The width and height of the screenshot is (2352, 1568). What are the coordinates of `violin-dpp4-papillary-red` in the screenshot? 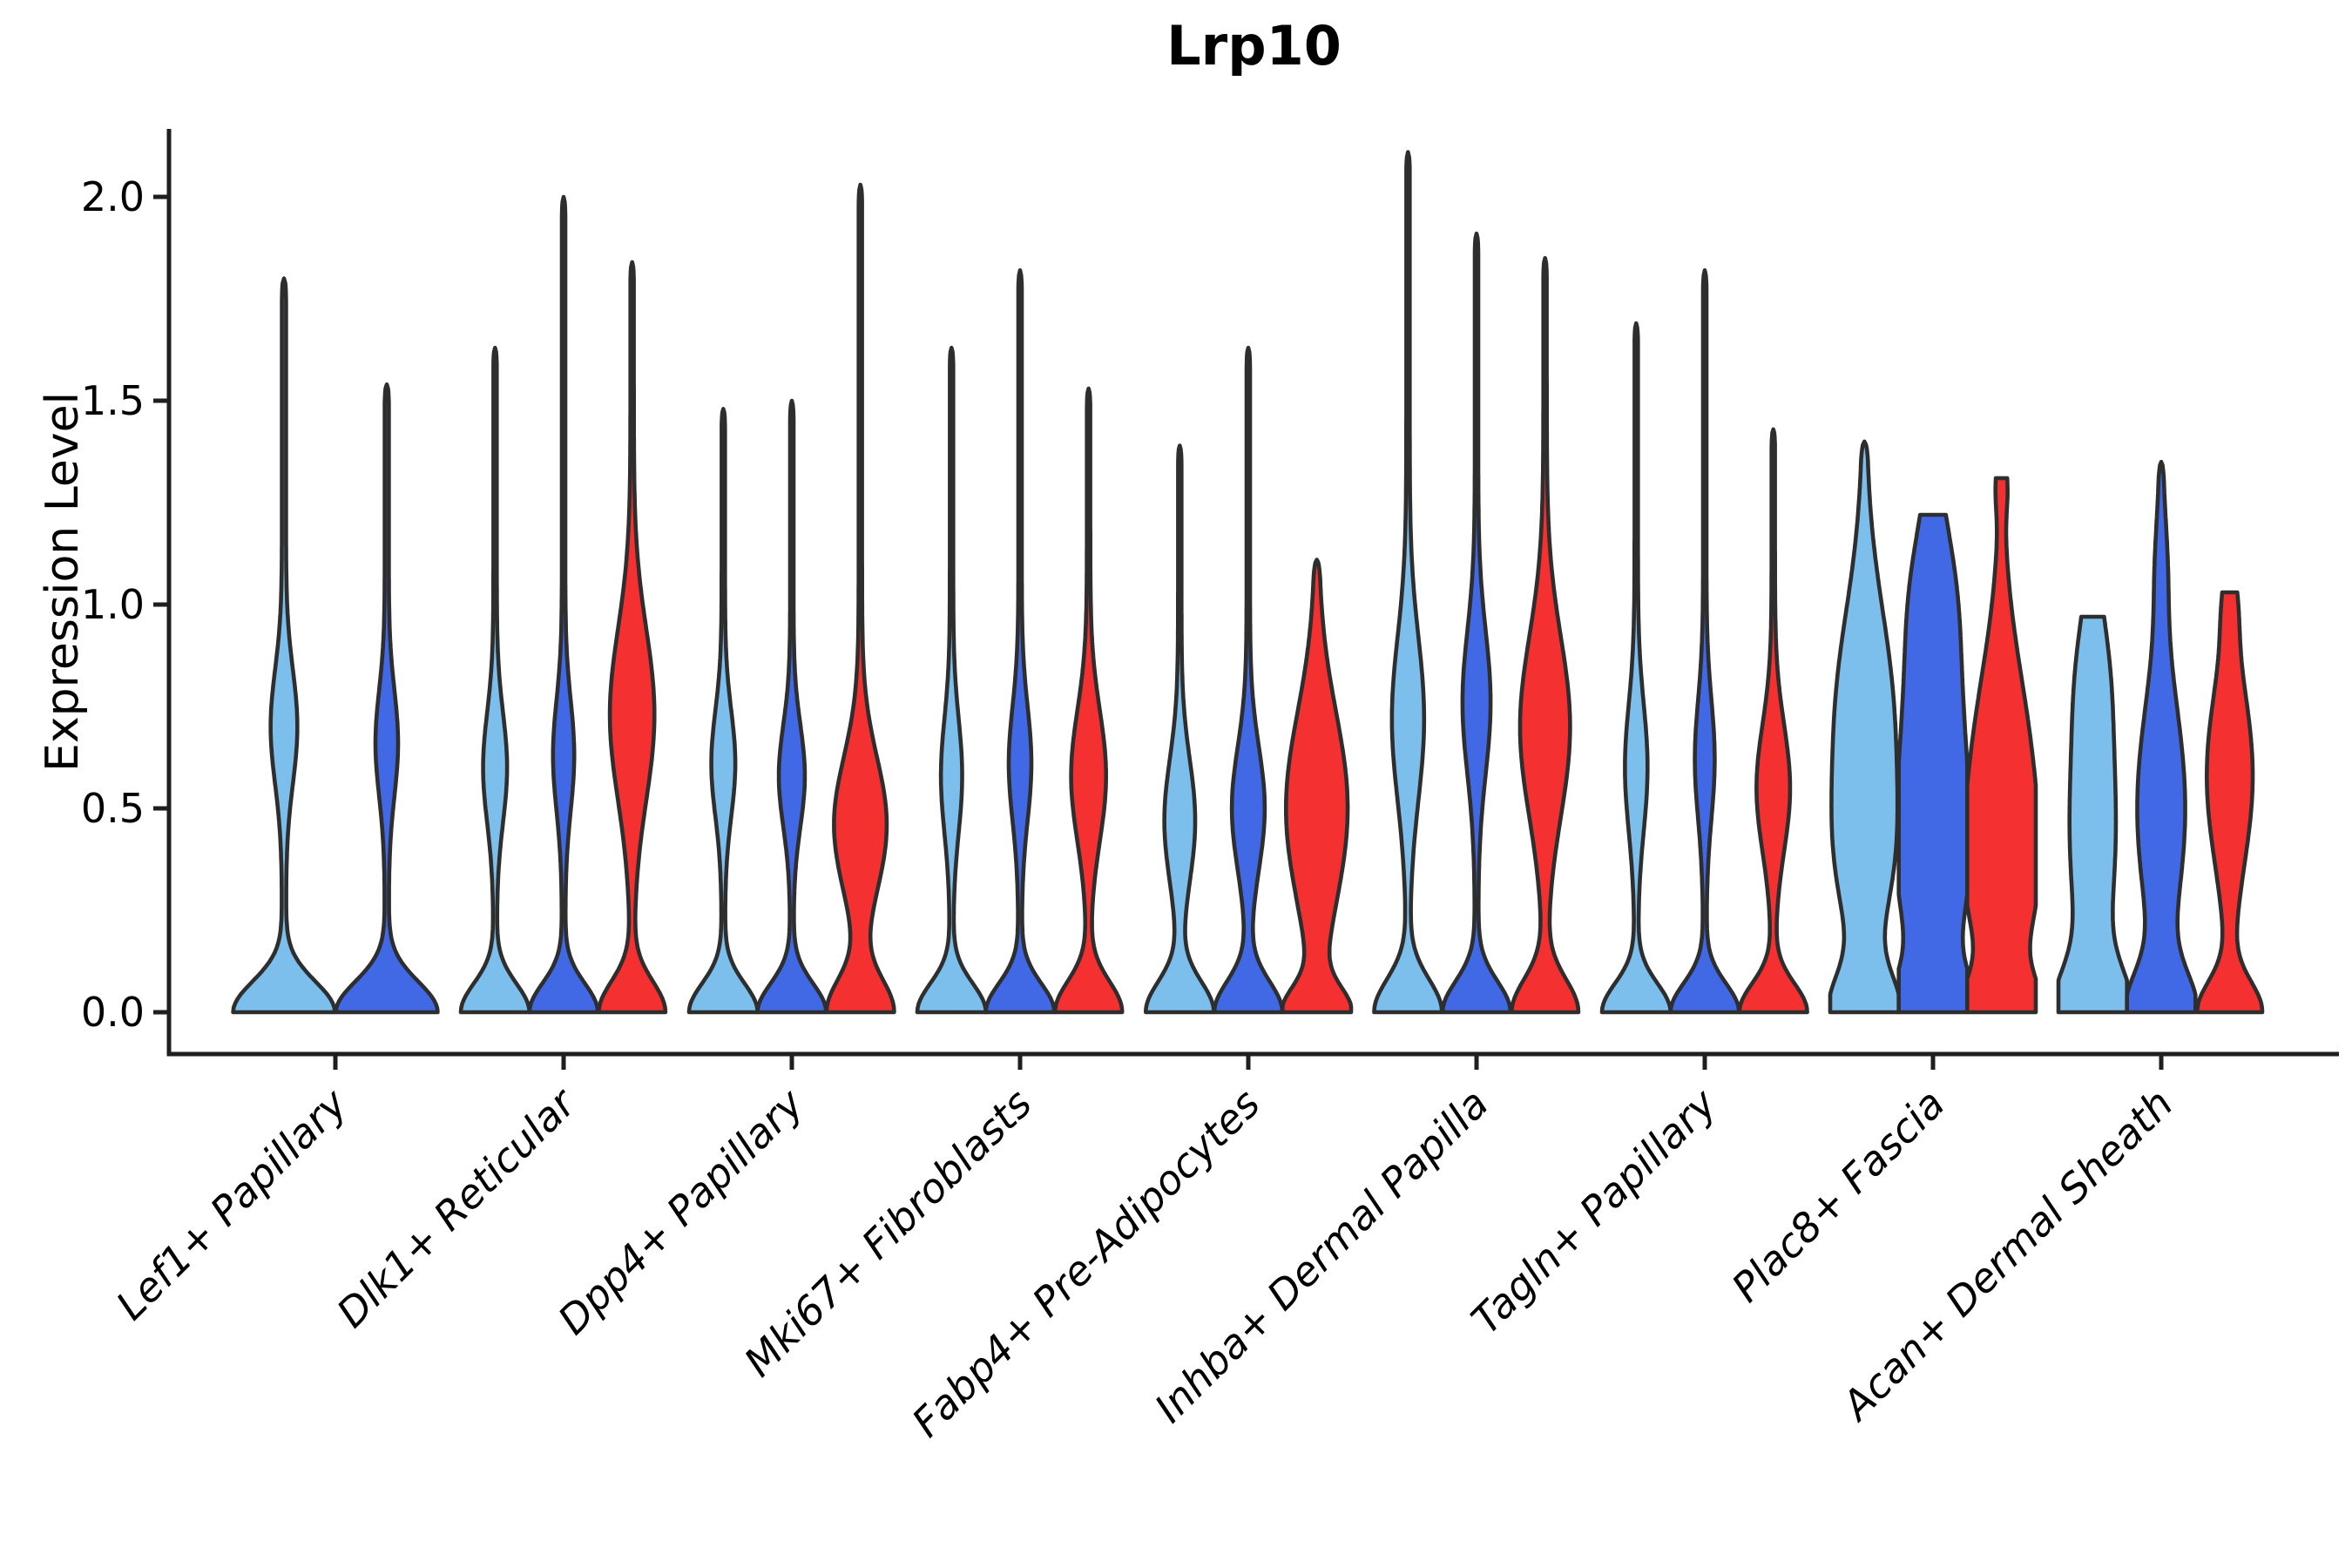 It's located at (860, 598).